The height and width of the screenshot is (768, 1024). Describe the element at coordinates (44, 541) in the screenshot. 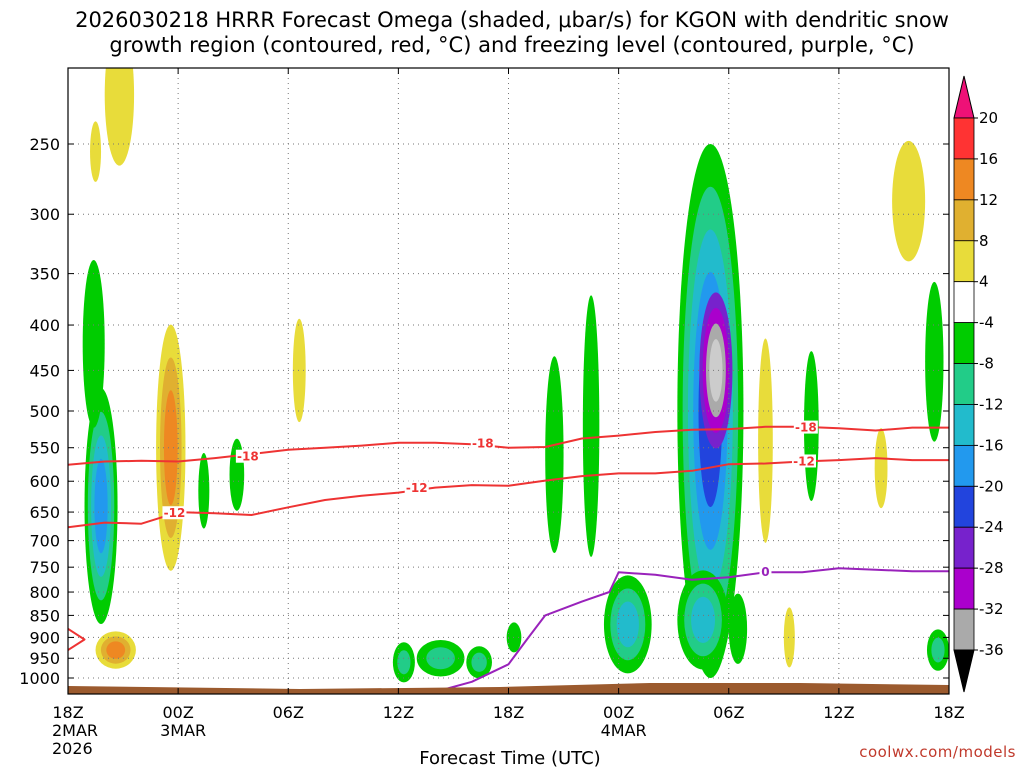

I see `y-tick-label-700: 700` at that location.